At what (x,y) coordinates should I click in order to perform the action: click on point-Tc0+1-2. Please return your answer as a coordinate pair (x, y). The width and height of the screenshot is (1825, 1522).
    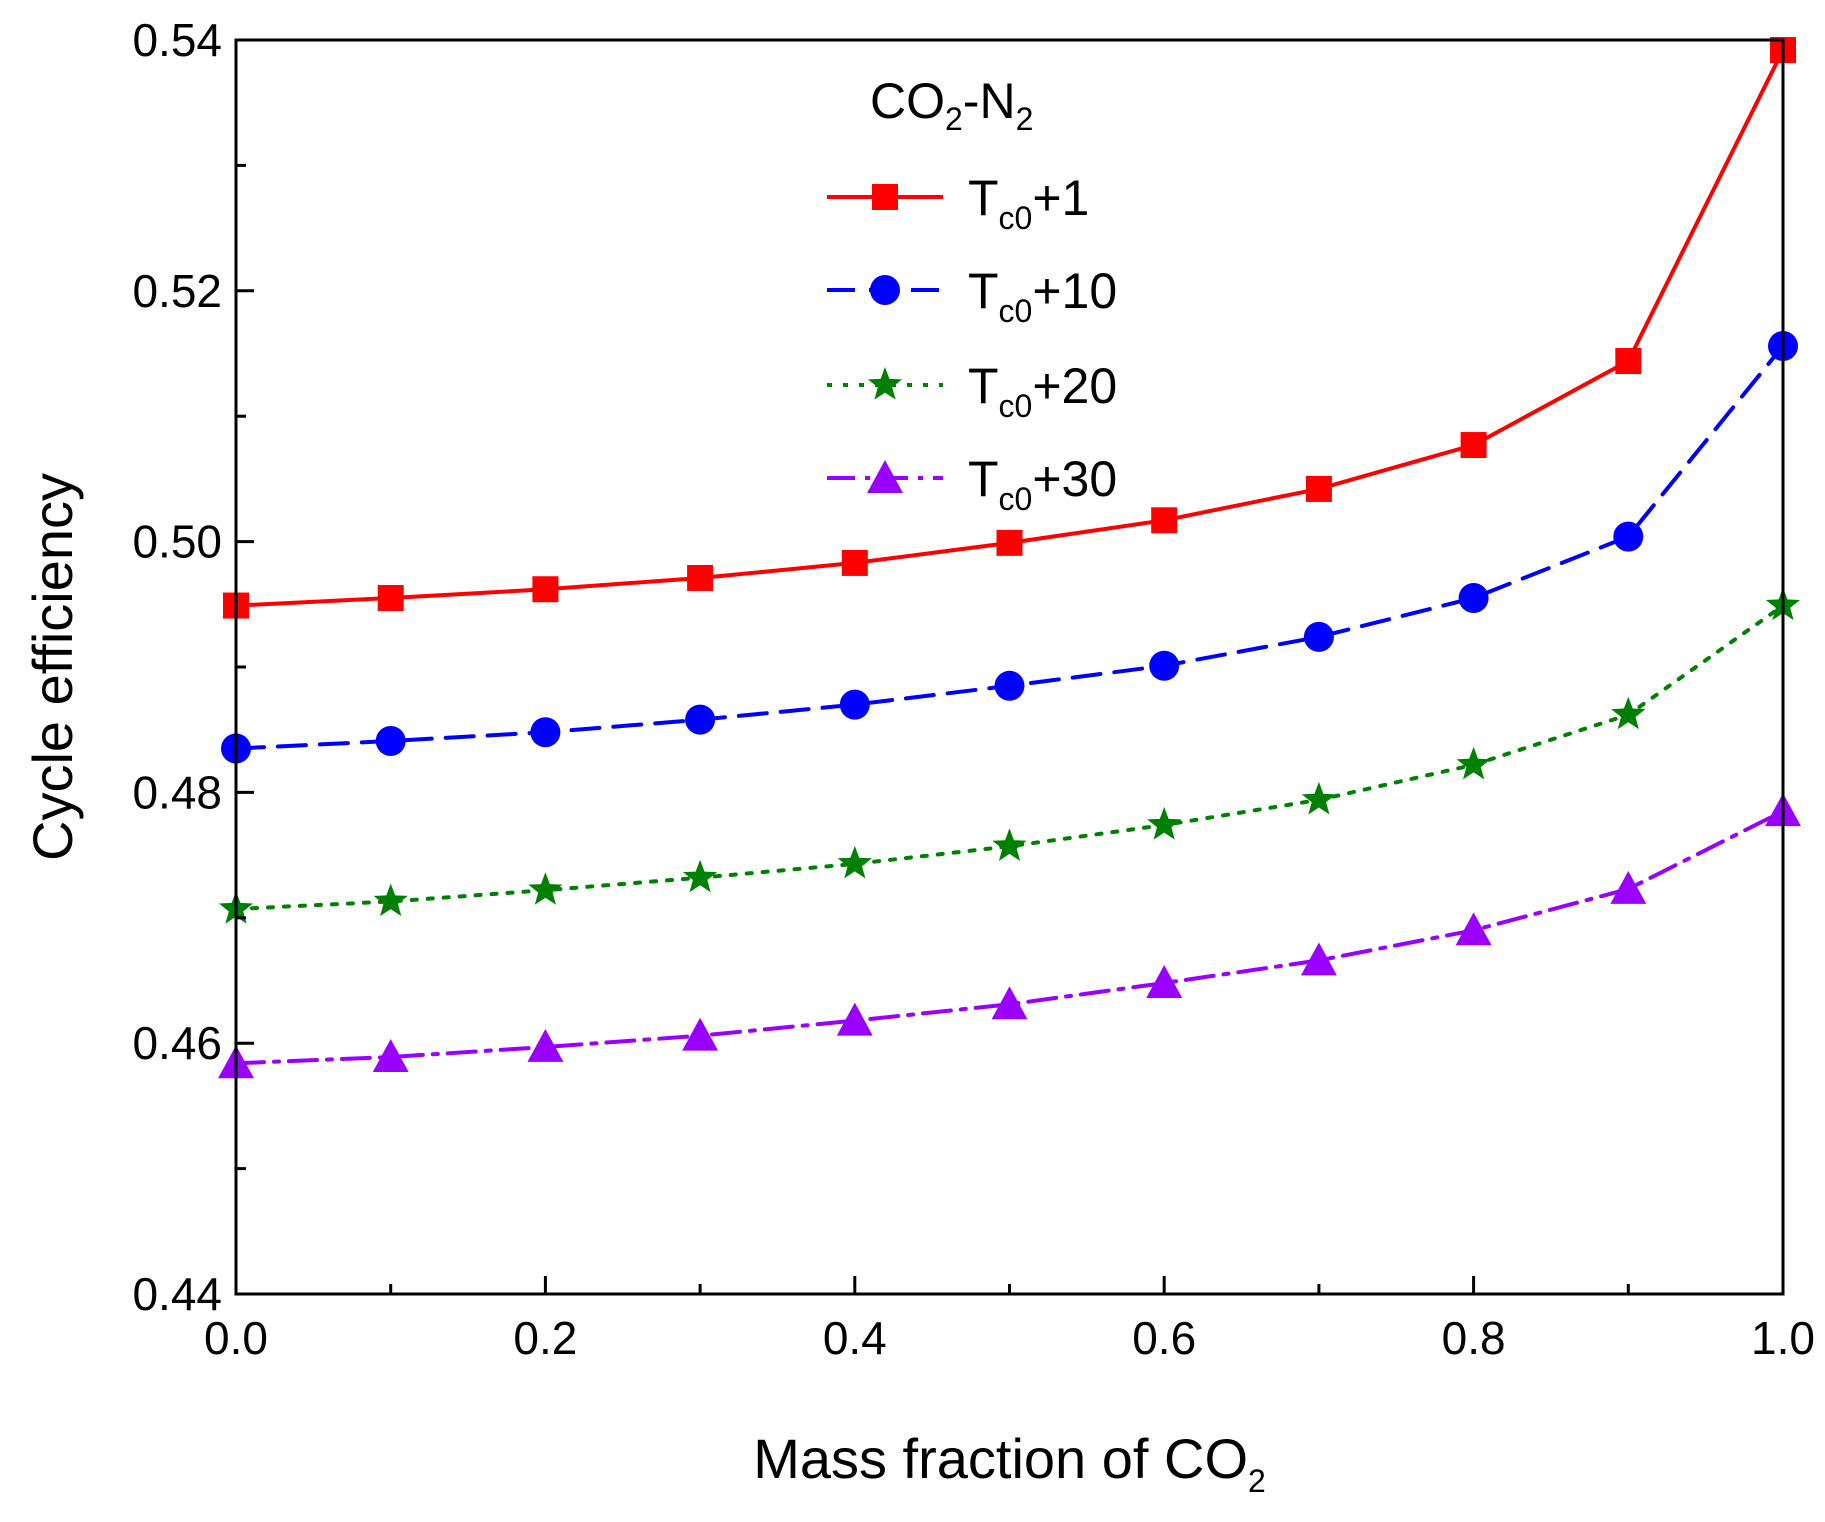
    Looking at the image, I should click on (545, 589).